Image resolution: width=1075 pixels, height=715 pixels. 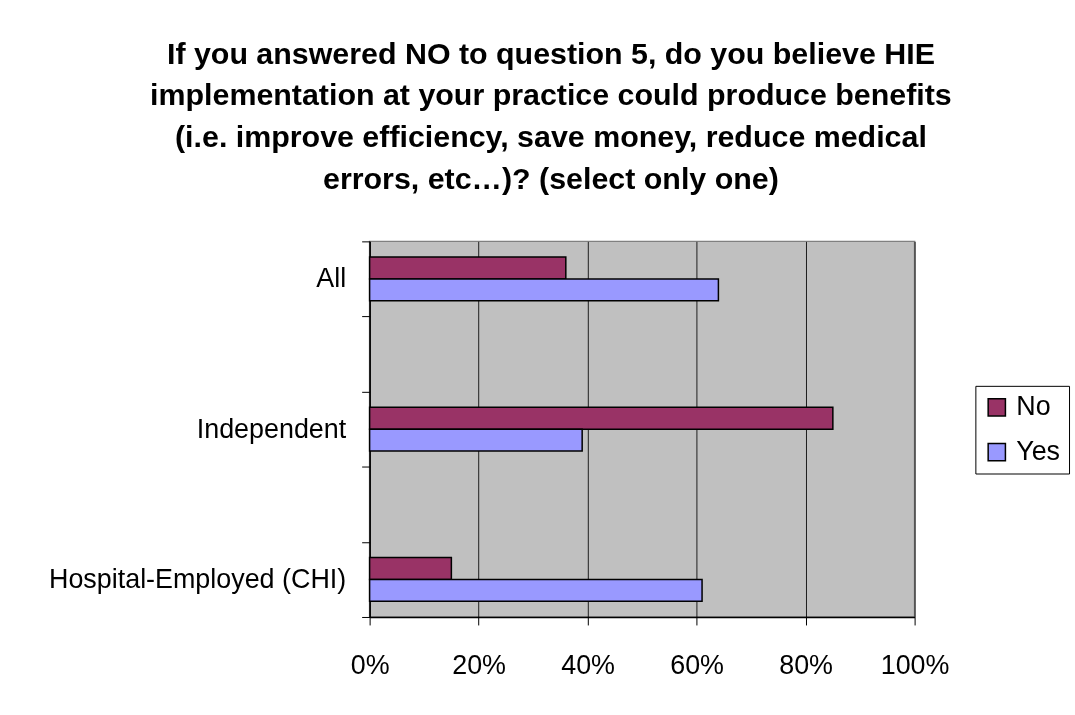 I want to click on x-tick-label: 100%, so click(x=915, y=665).